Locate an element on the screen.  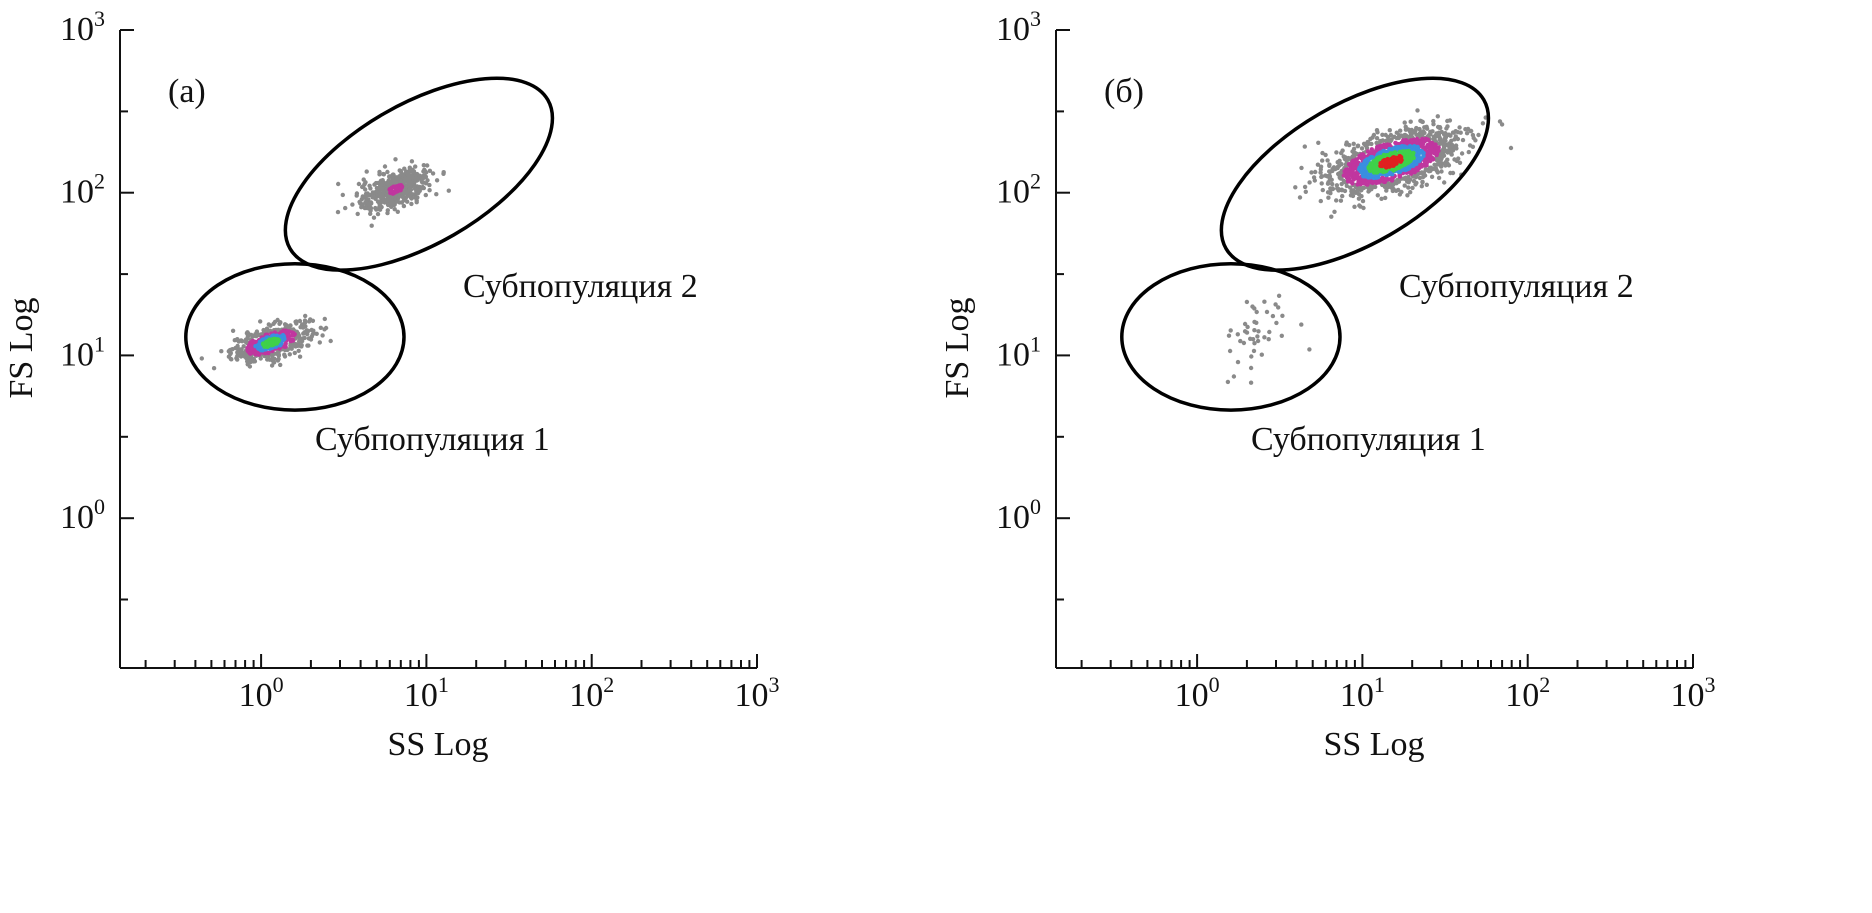
data-points is located at coordinates (1369, 246).